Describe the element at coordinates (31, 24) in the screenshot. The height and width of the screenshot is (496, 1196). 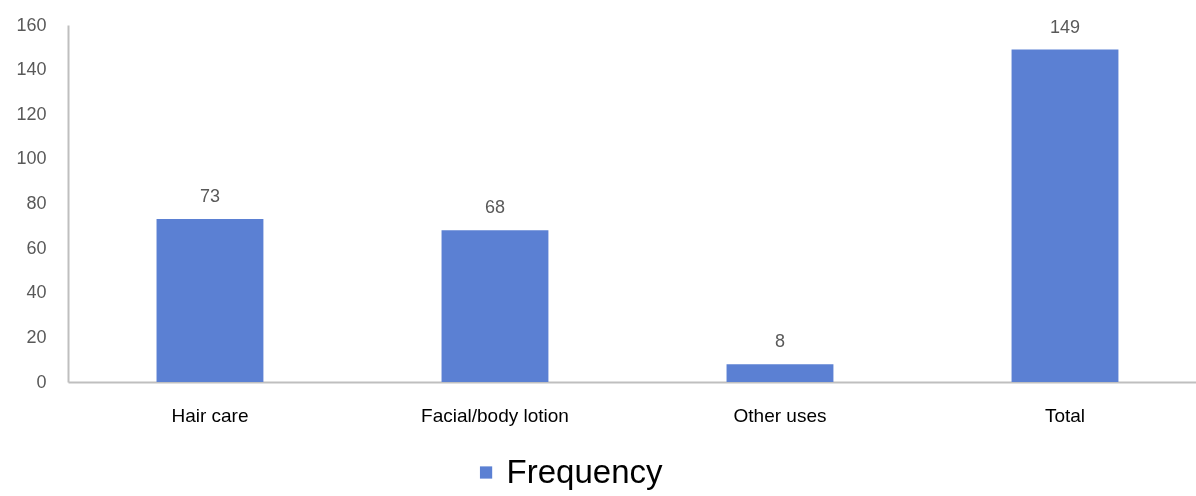
I see `y-tick-label: 160` at that location.